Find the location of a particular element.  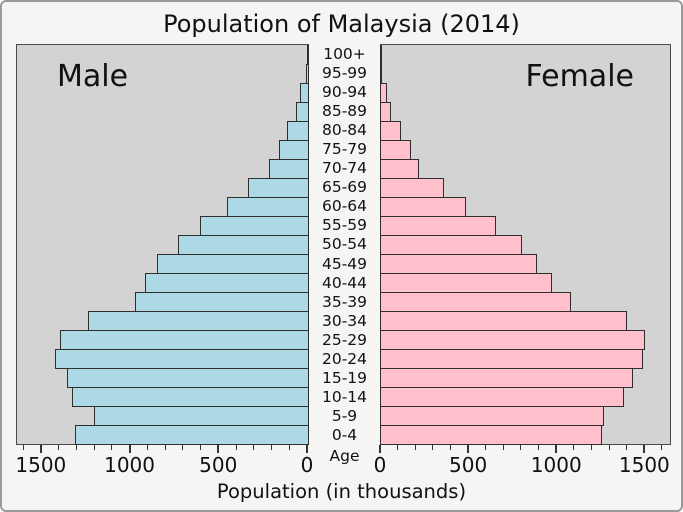

age-group-label: 35-39 is located at coordinates (344, 301).